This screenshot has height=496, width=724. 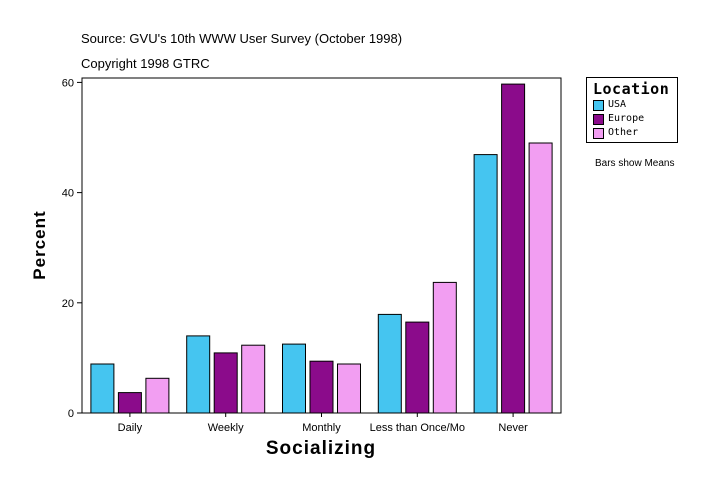 What do you see at coordinates (68, 304) in the screenshot?
I see `y-tick-label-20: 20` at bounding box center [68, 304].